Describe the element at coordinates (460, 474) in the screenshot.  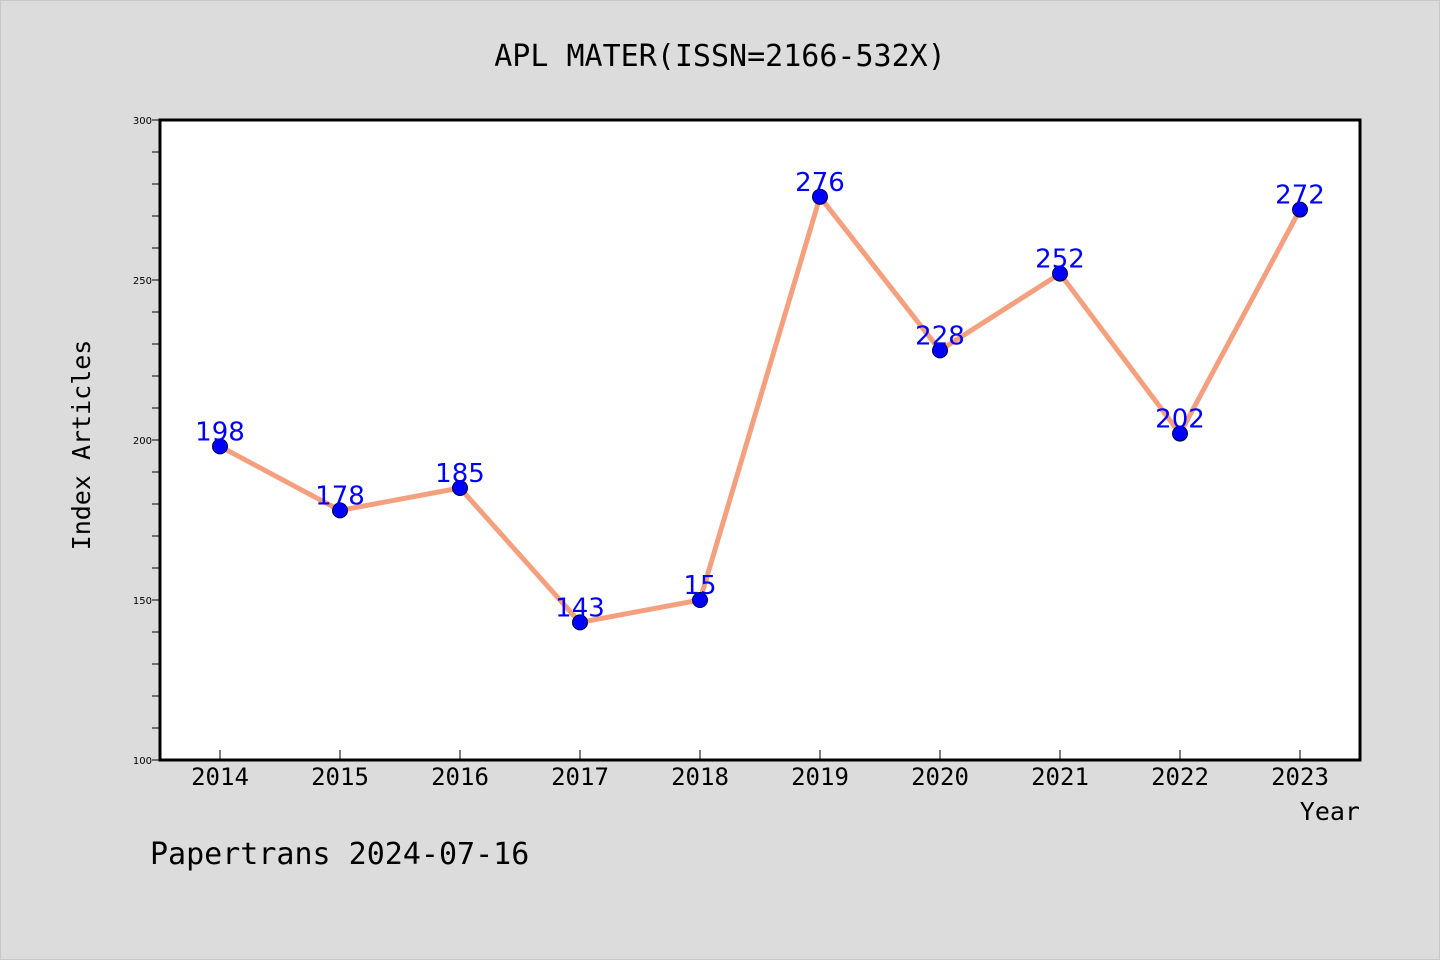
I see `data-label: 185` at that location.